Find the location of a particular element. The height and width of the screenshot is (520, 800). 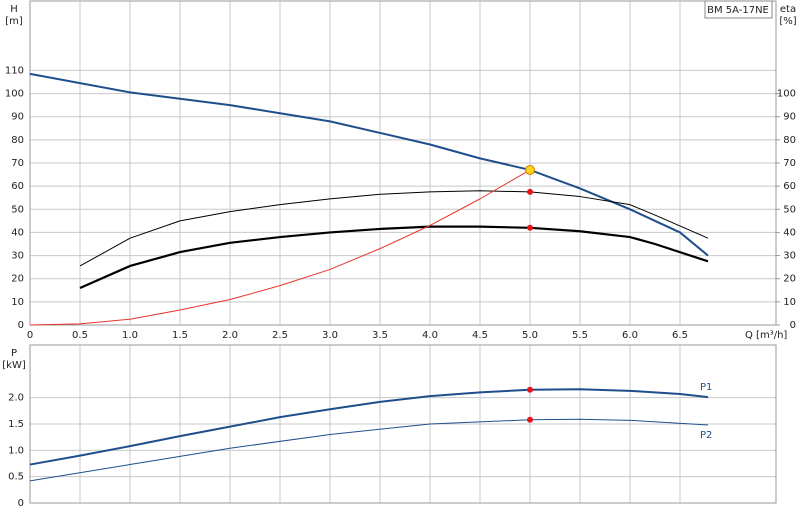

legend-label: P1 is located at coordinates (706, 387).